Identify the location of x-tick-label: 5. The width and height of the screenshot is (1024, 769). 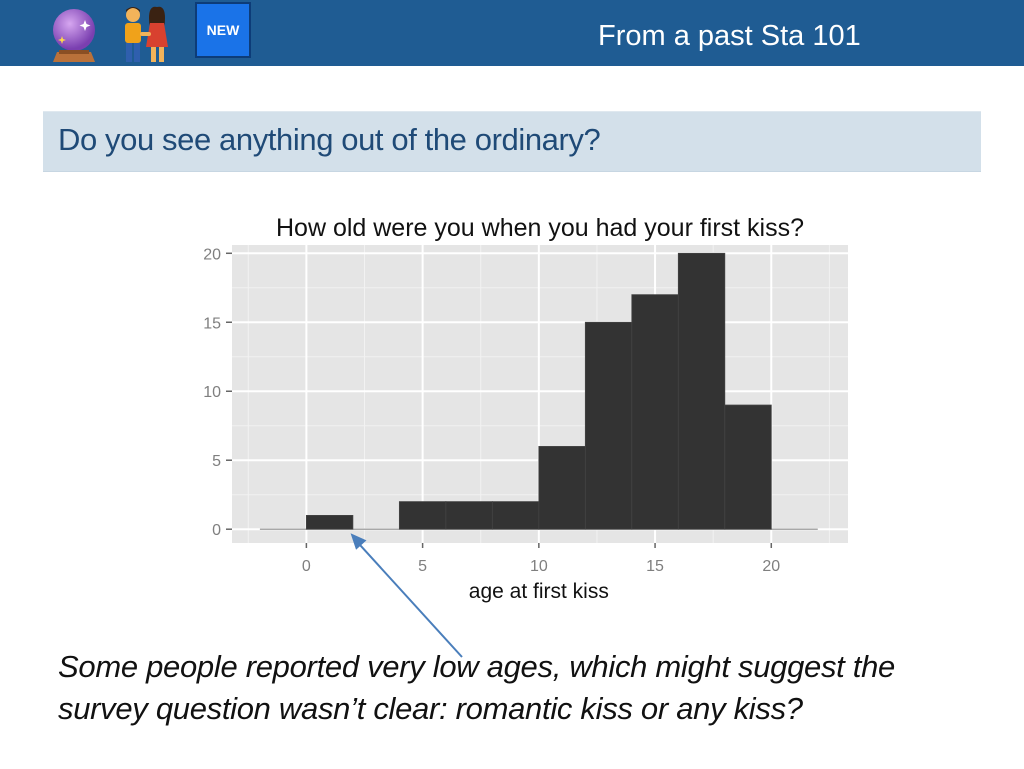
(422, 566).